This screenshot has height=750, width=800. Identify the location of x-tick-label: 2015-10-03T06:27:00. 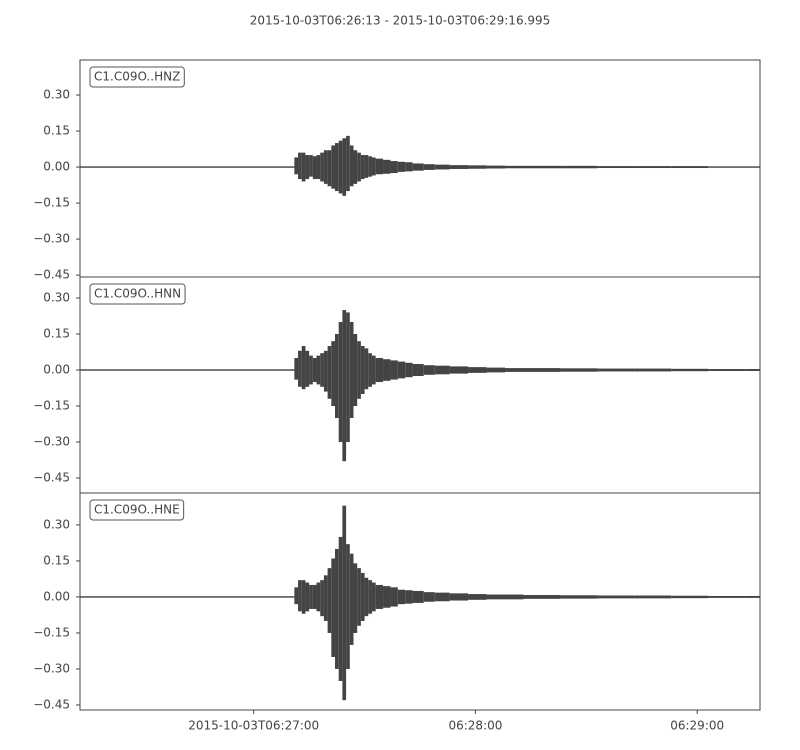
(253, 726).